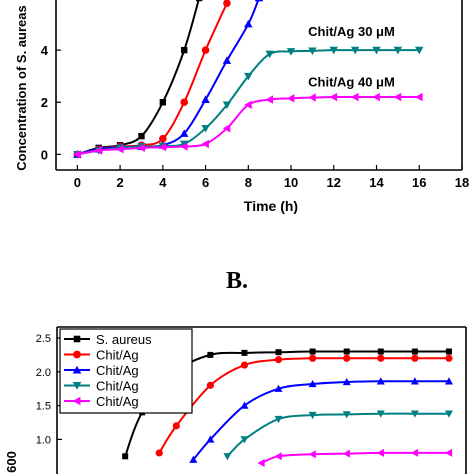 This screenshot has width=474, height=474. I want to click on x-tick-label: 0, so click(77, 182).